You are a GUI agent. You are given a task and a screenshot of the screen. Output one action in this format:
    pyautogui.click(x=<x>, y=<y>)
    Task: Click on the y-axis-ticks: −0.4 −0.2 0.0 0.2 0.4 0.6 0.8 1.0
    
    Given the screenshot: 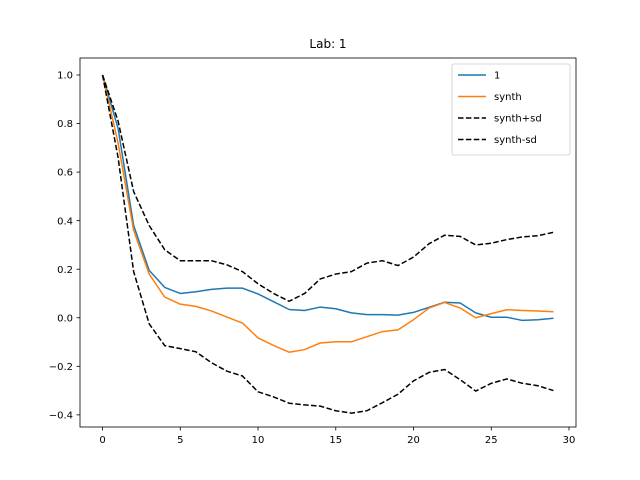 What is the action you would take?
    pyautogui.click(x=64, y=246)
    